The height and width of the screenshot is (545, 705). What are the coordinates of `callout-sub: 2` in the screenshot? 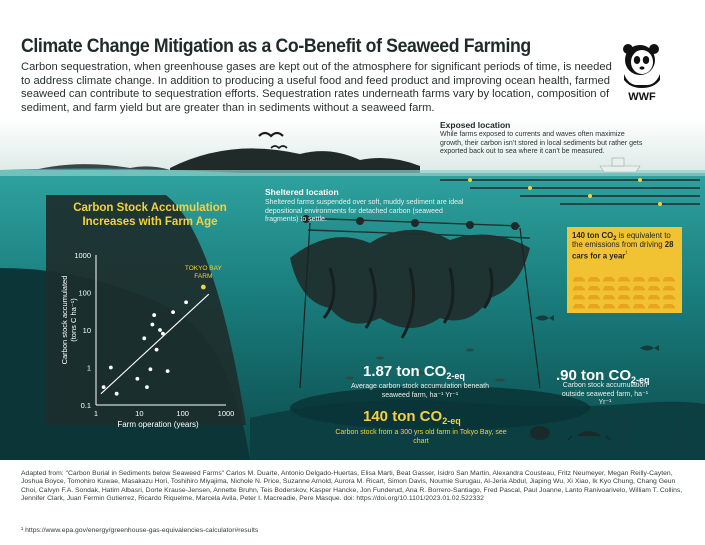 It's located at (615, 239).